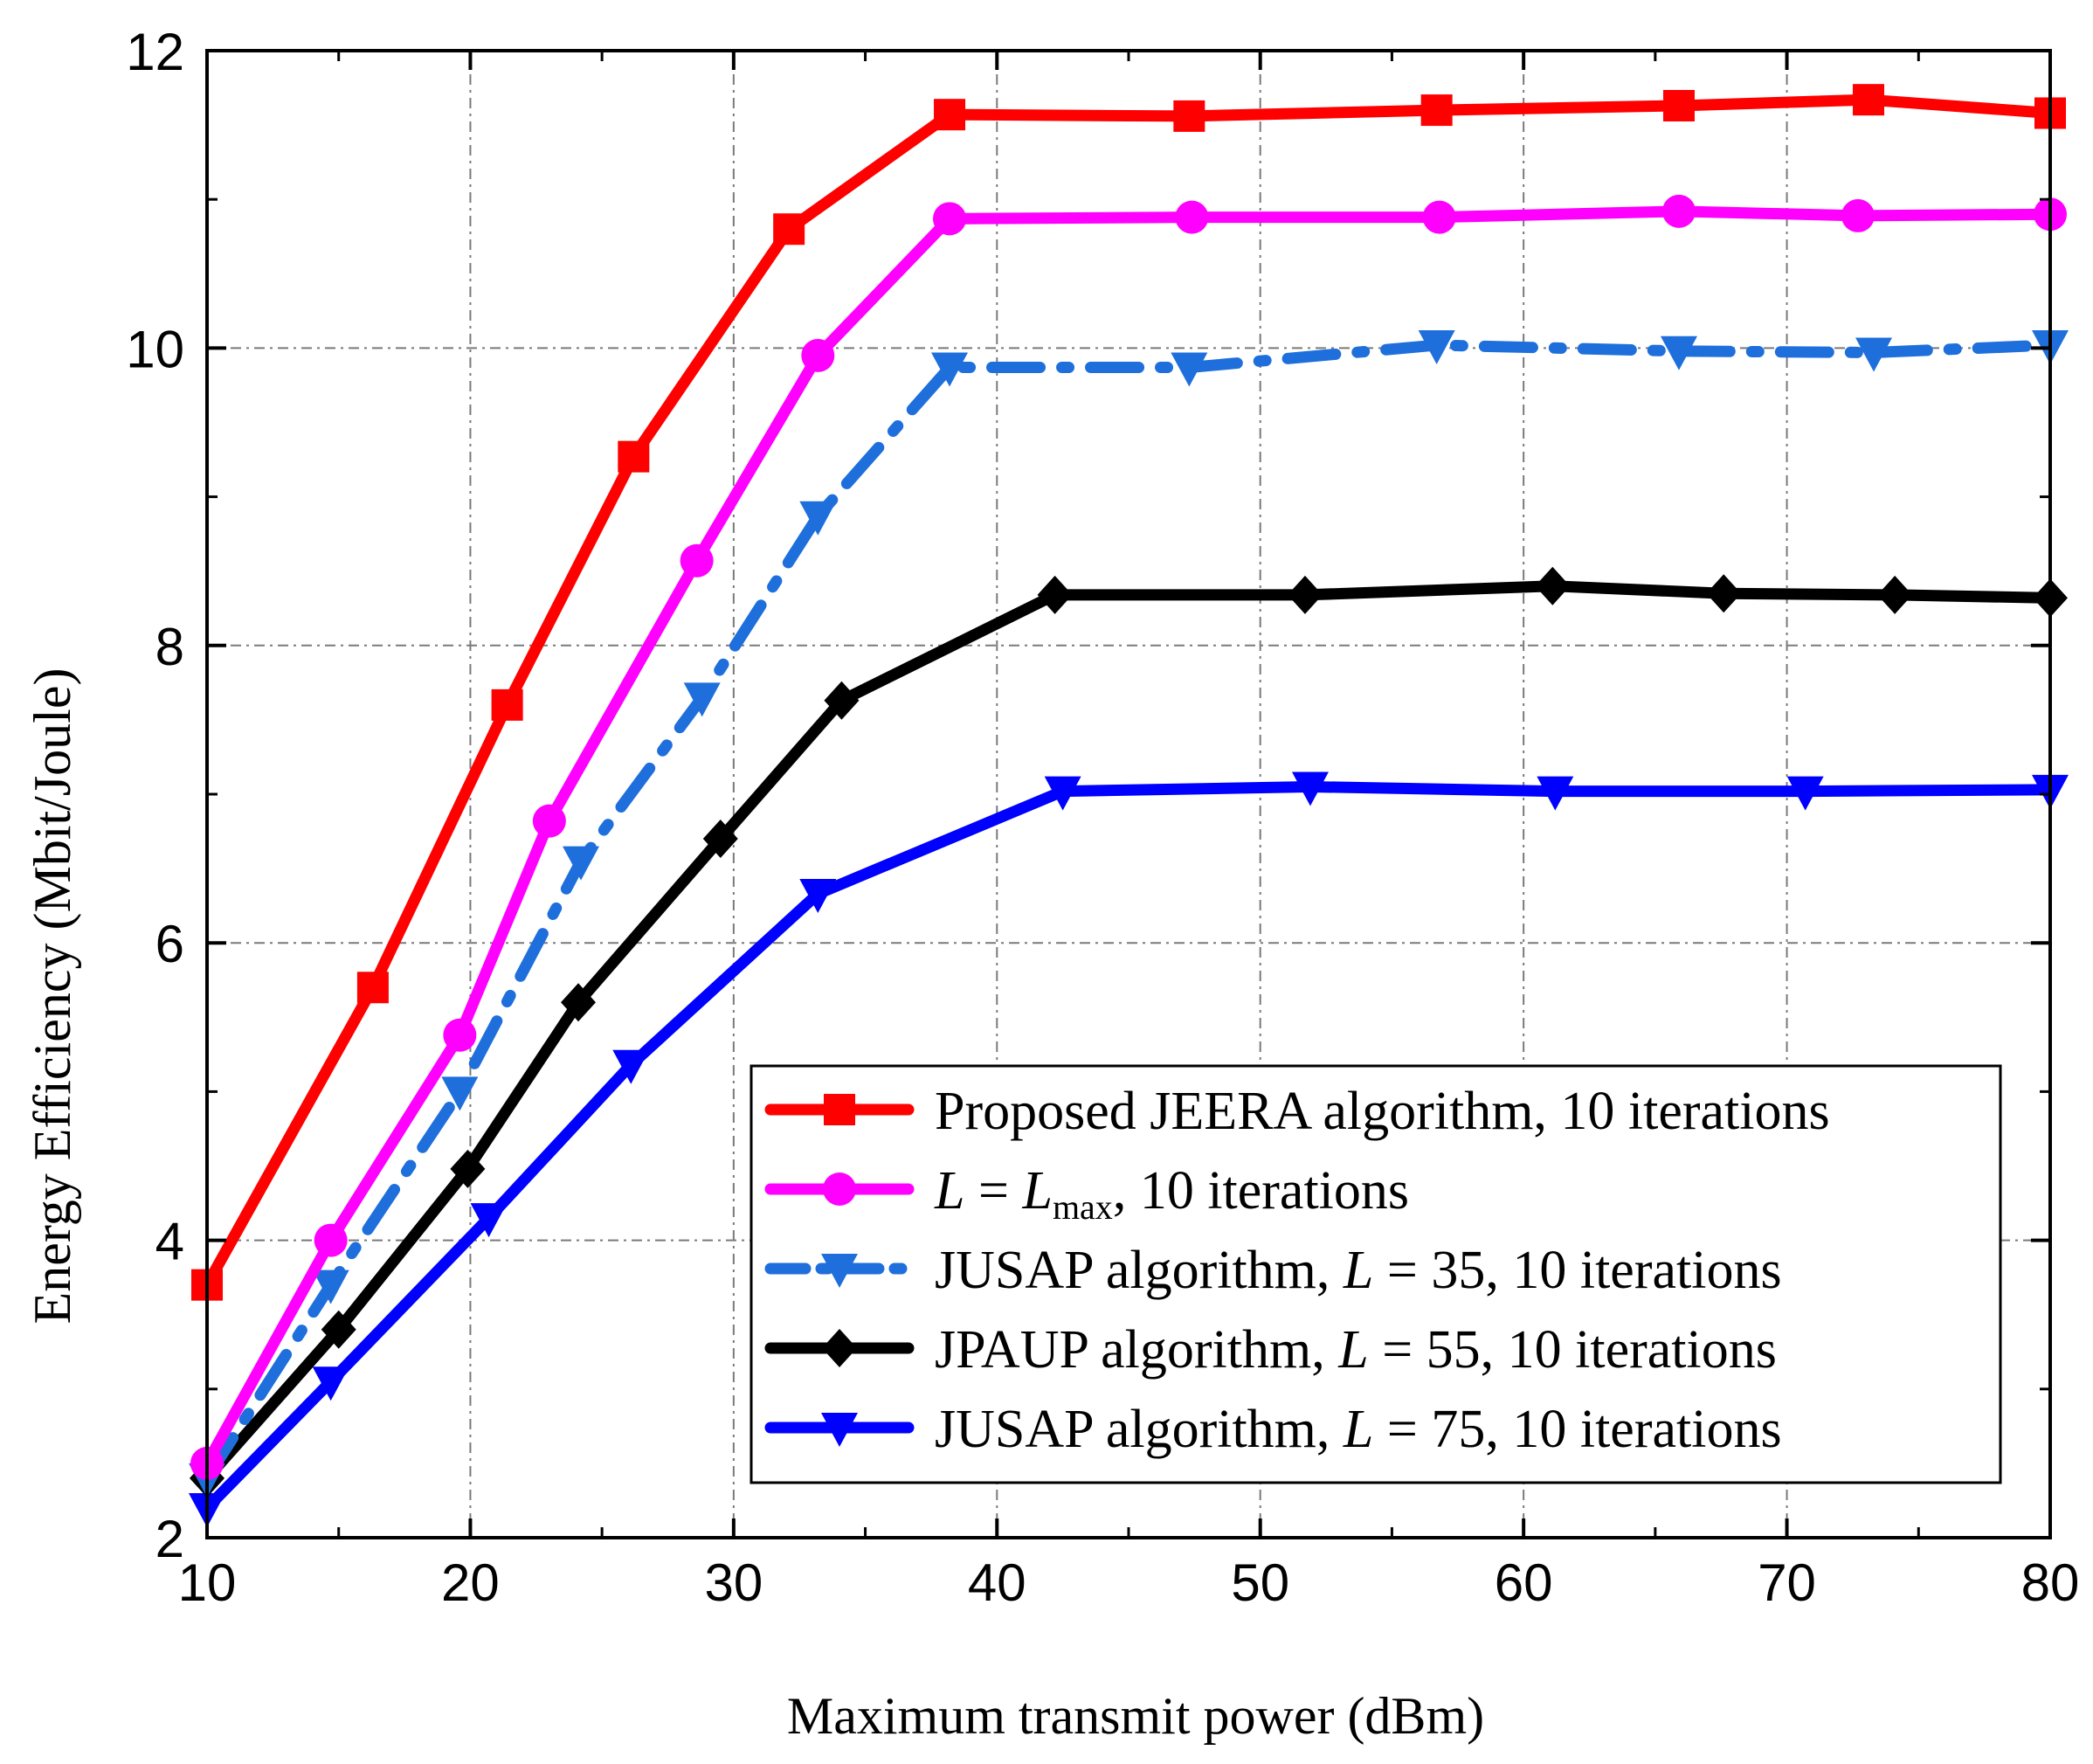 The width and height of the screenshot is (2093, 1764). Describe the element at coordinates (169, 944) in the screenshot. I see `y-tick-label-6: 6` at that location.